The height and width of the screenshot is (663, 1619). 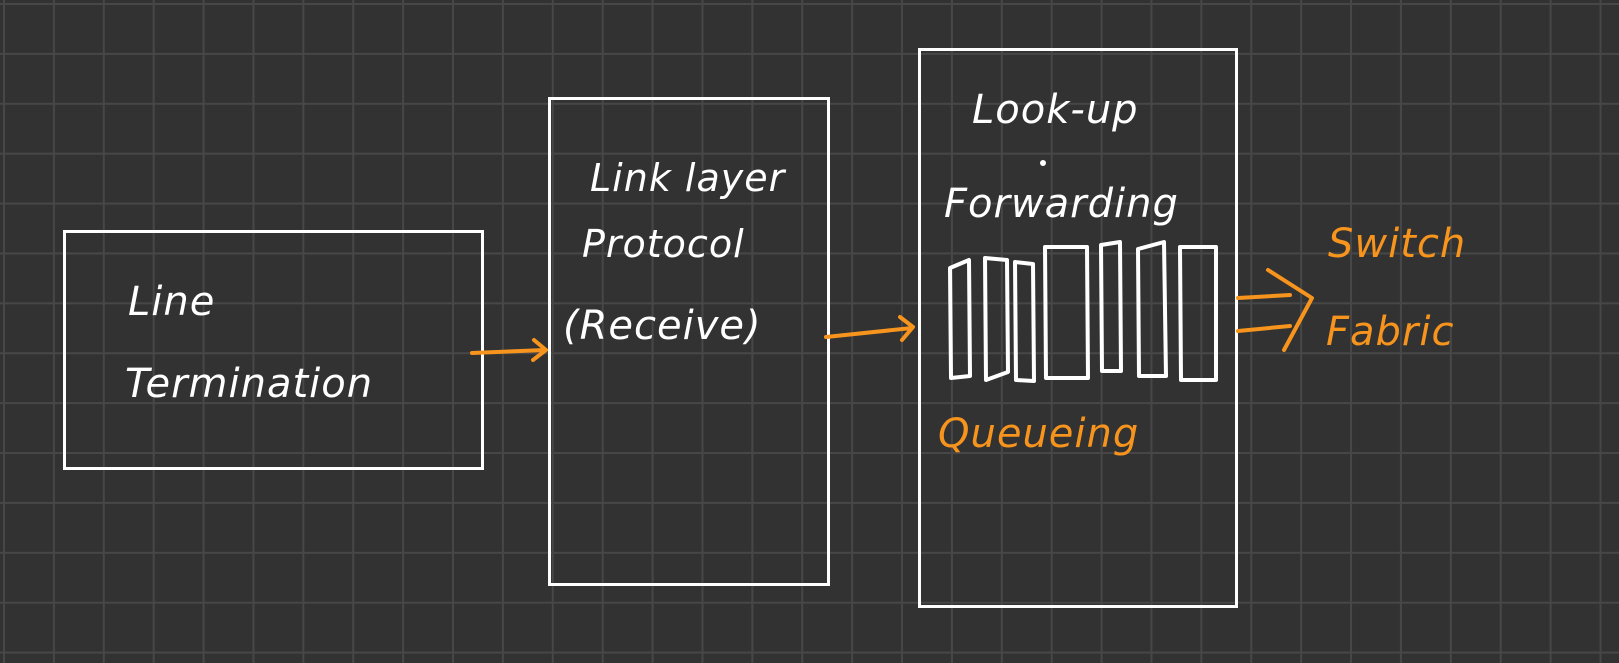 I want to click on link-layer-label-line3: (Receive), so click(x=662, y=326).